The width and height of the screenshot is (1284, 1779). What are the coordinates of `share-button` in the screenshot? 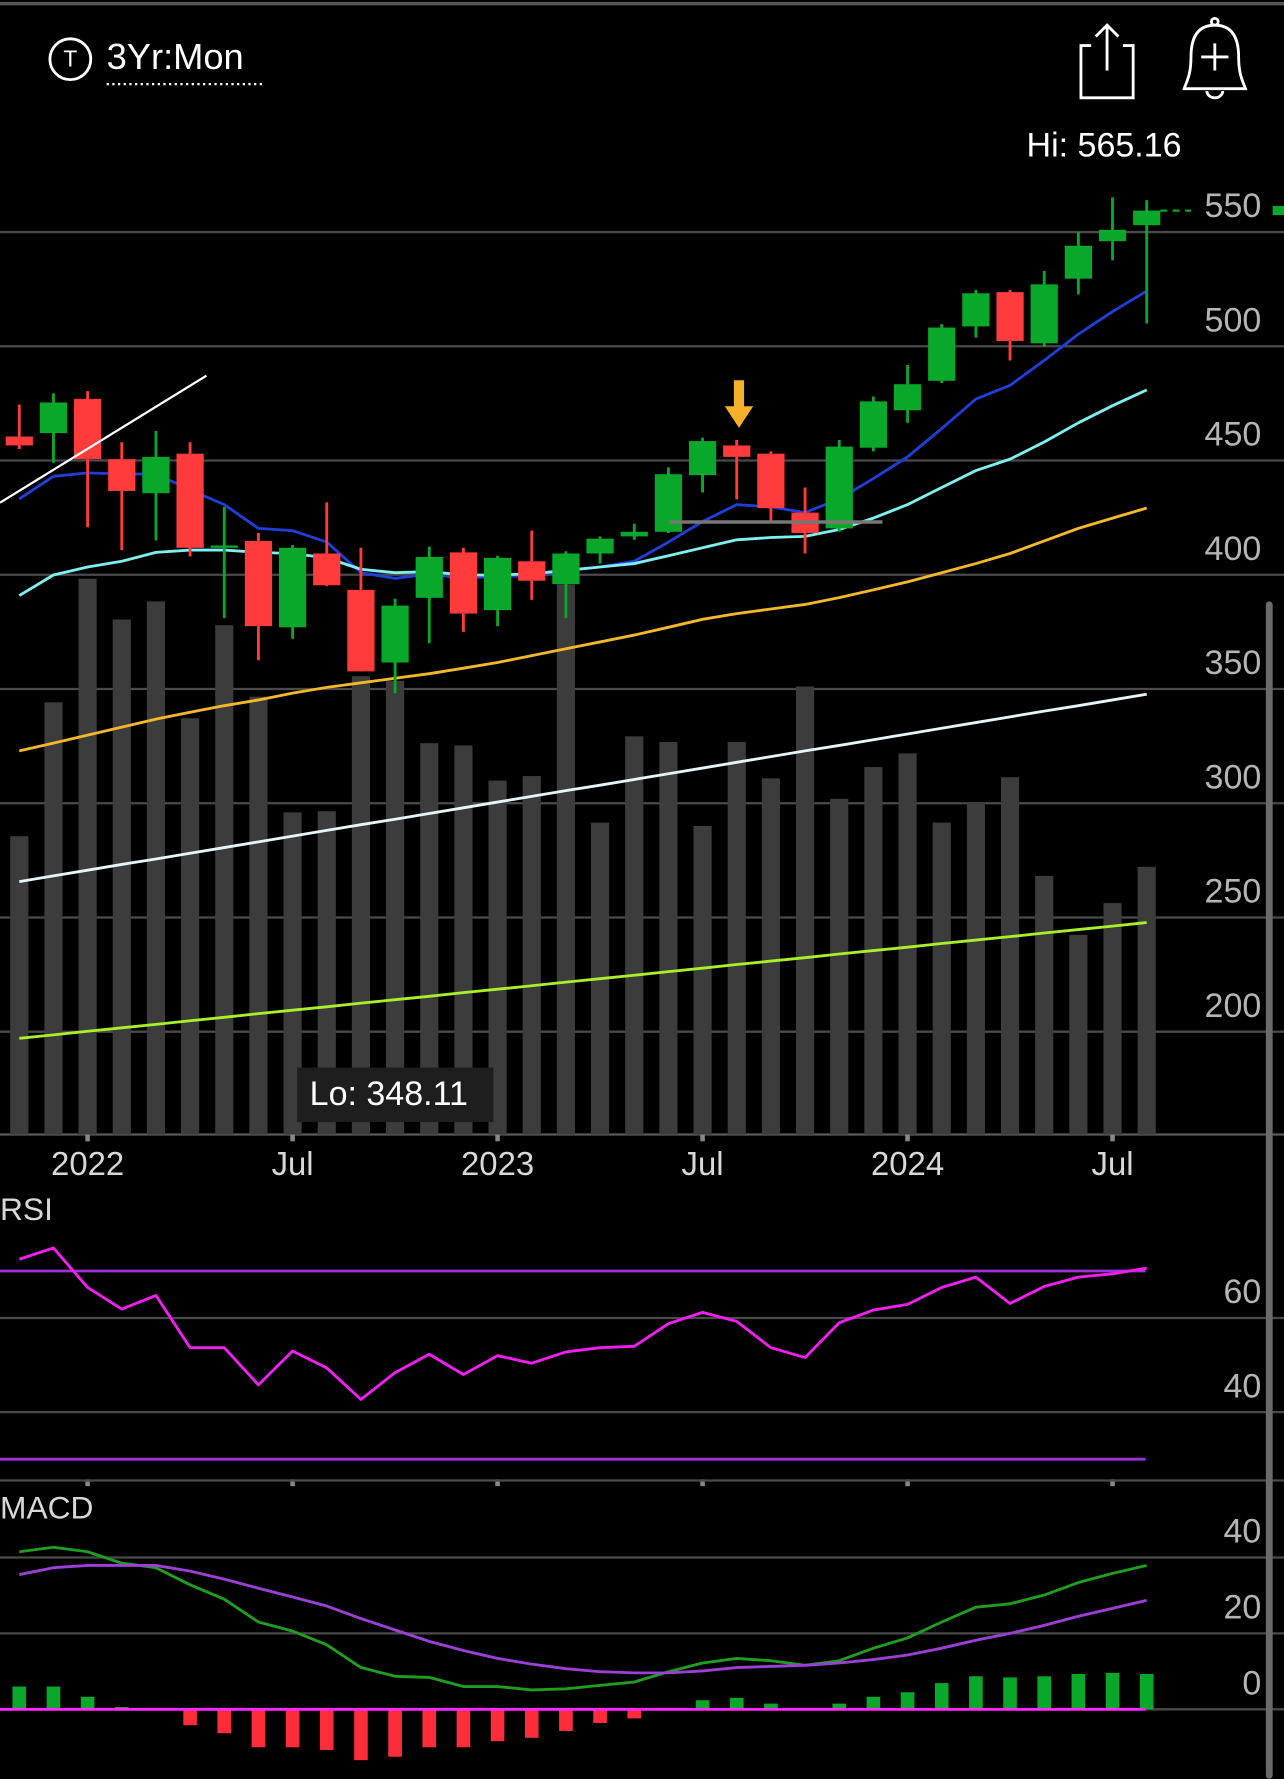 It's located at (1107, 61).